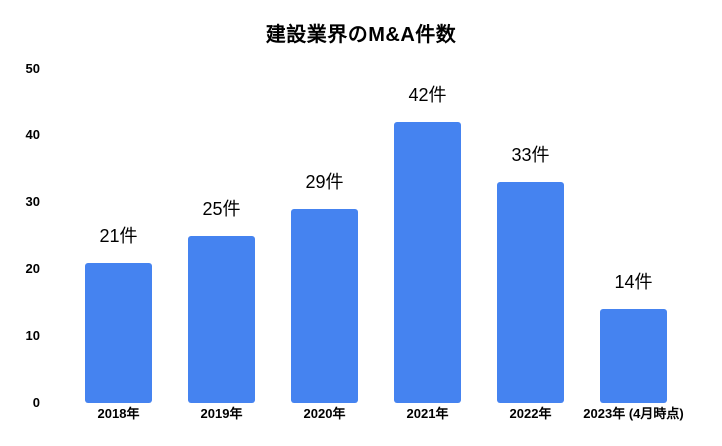 The width and height of the screenshot is (722, 446). I want to click on bar-value-label: 33件, so click(530, 155).